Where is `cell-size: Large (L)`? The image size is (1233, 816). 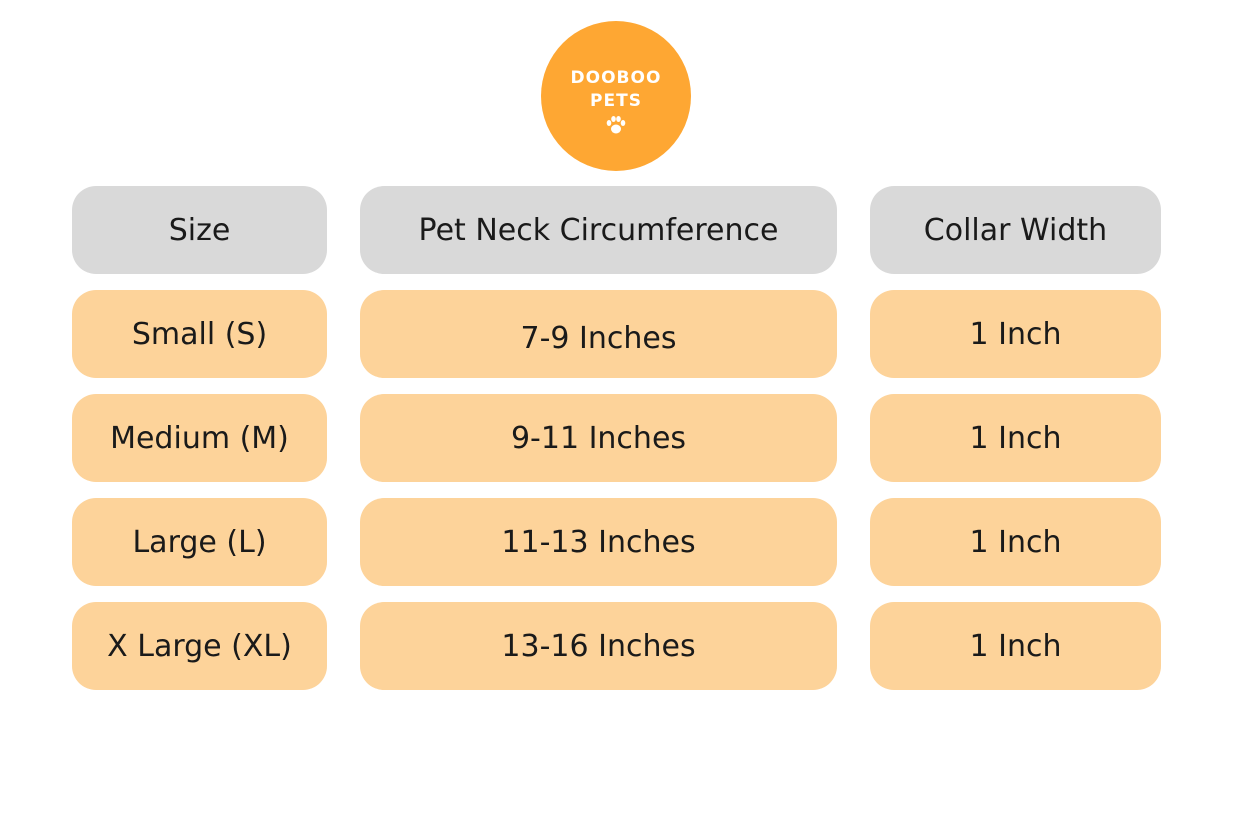 cell-size: Large (L) is located at coordinates (199, 542).